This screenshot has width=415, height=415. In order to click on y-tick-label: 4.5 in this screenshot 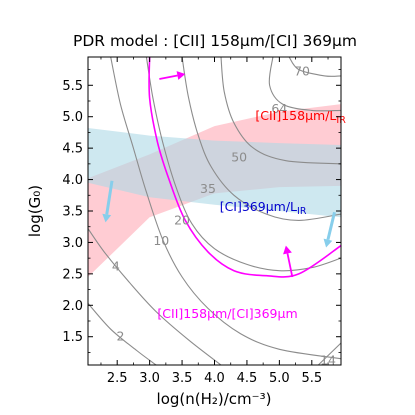, I will do `click(72, 149)`.